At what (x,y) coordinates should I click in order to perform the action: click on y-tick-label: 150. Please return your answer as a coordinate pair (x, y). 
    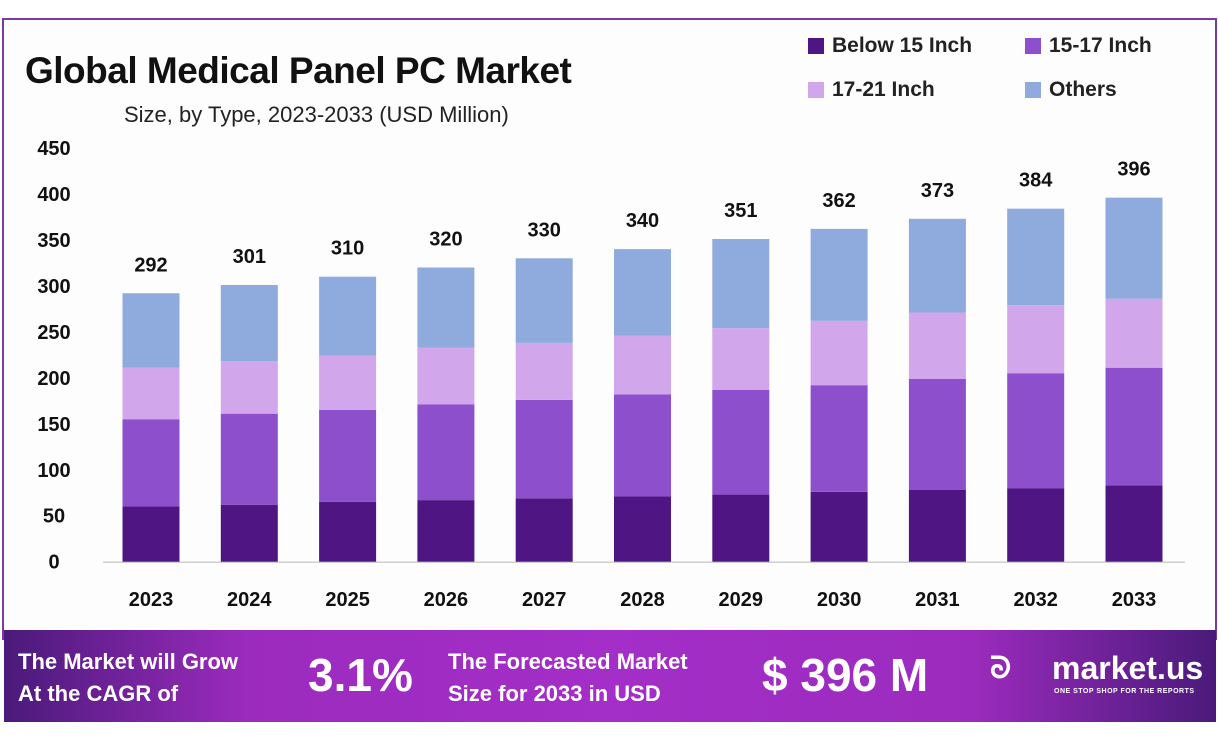
    Looking at the image, I should click on (53, 425).